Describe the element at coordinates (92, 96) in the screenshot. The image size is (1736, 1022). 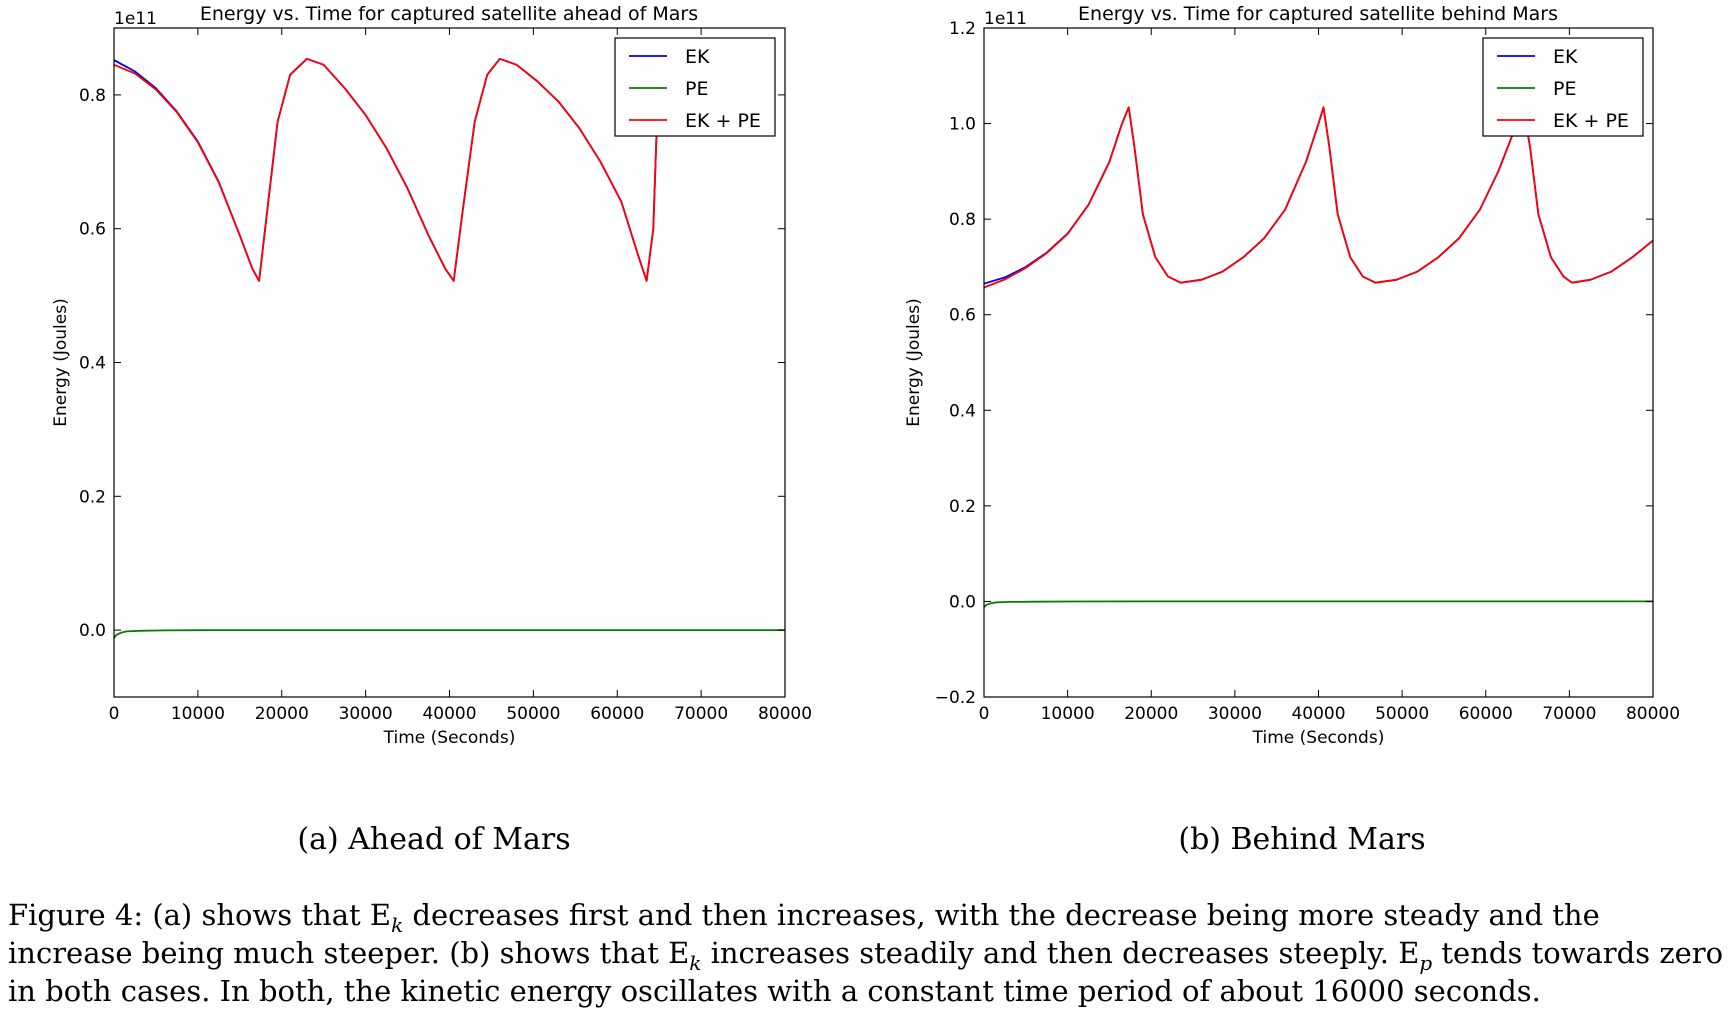
I see `chart1-ytick-label: 0.8` at that location.